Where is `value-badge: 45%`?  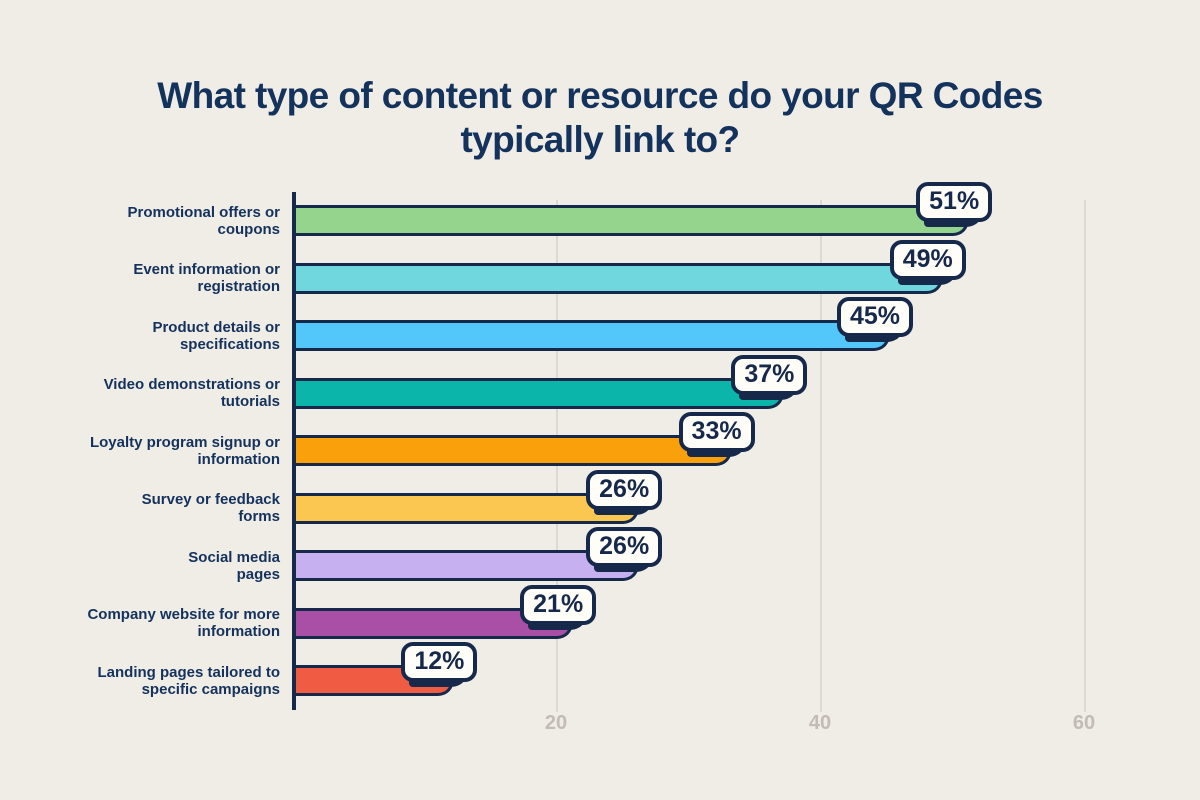 value-badge: 45% is located at coordinates (874, 317).